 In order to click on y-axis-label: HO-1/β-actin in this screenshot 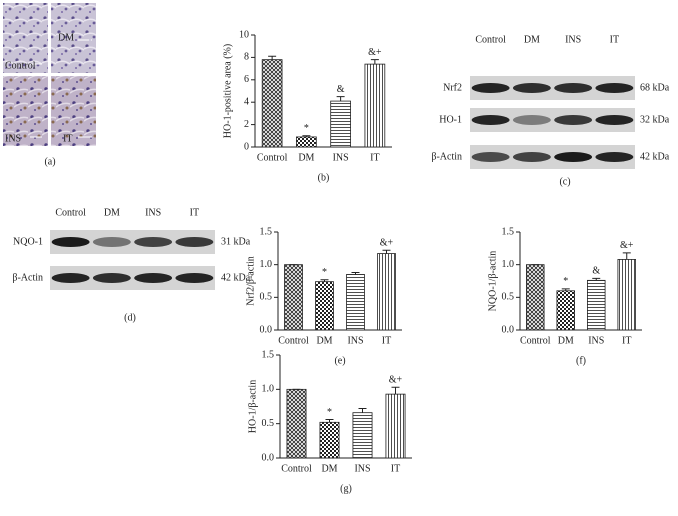, I will do `click(252, 406)`.